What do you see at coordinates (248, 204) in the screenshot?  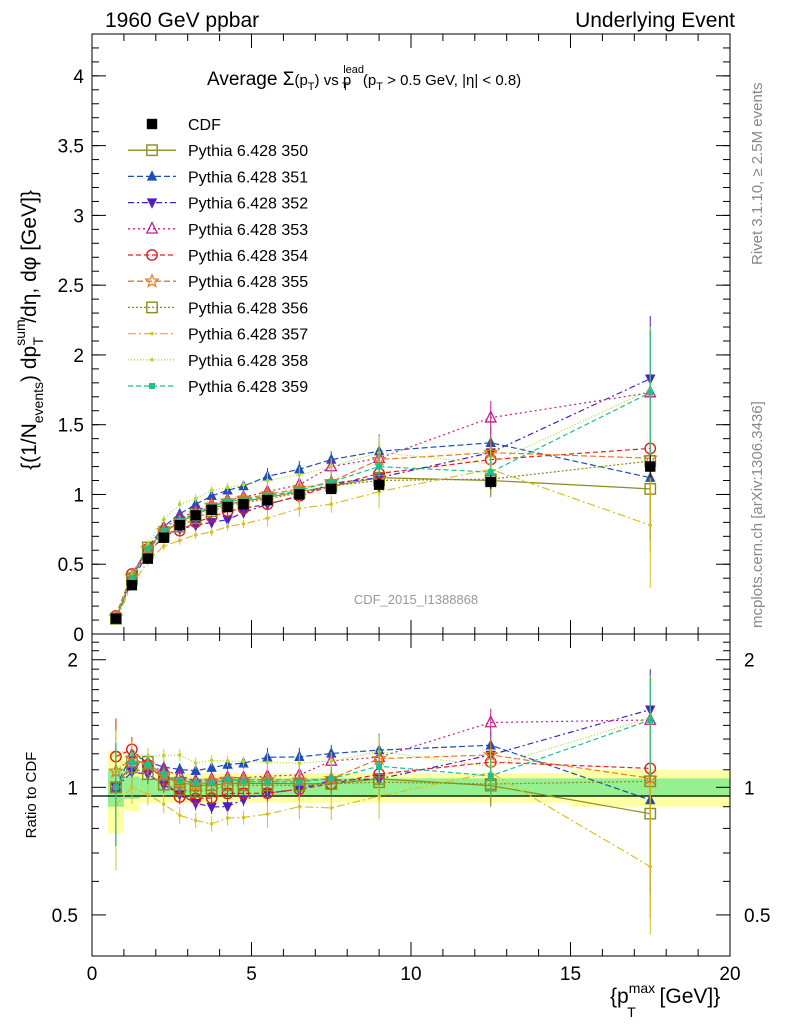 I see `legend-label: Pythia 6.428 352` at bounding box center [248, 204].